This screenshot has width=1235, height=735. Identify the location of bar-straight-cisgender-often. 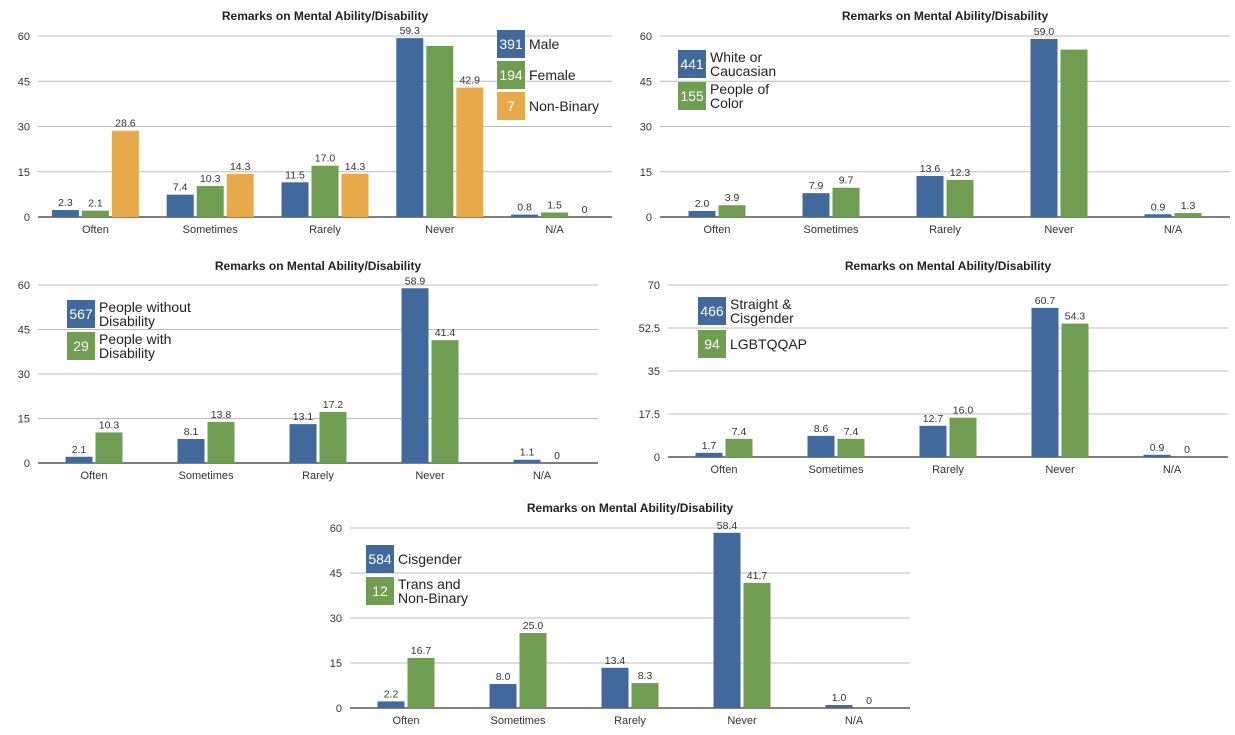
(709, 454).